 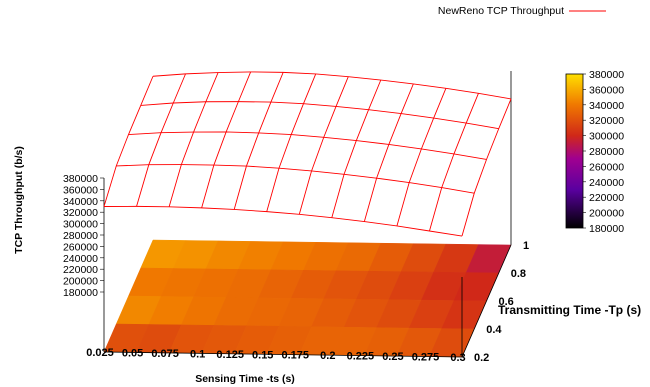 I want to click on surface-line-x3, so click(x=226, y=139).